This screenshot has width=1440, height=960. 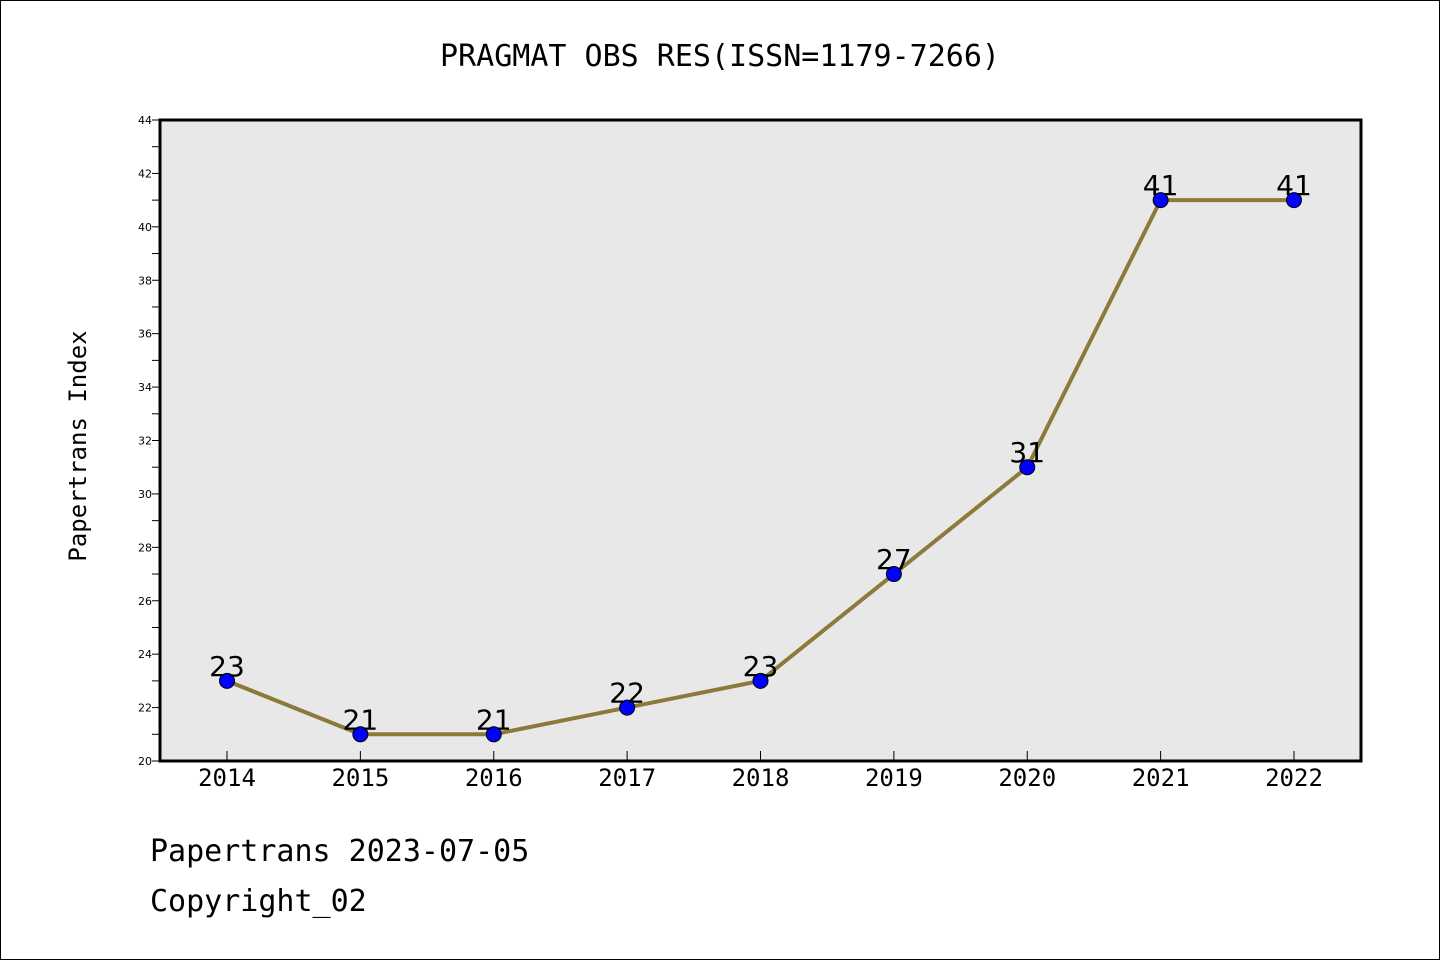 What do you see at coordinates (145, 708) in the screenshot?
I see `y-tick-label: 22` at bounding box center [145, 708].